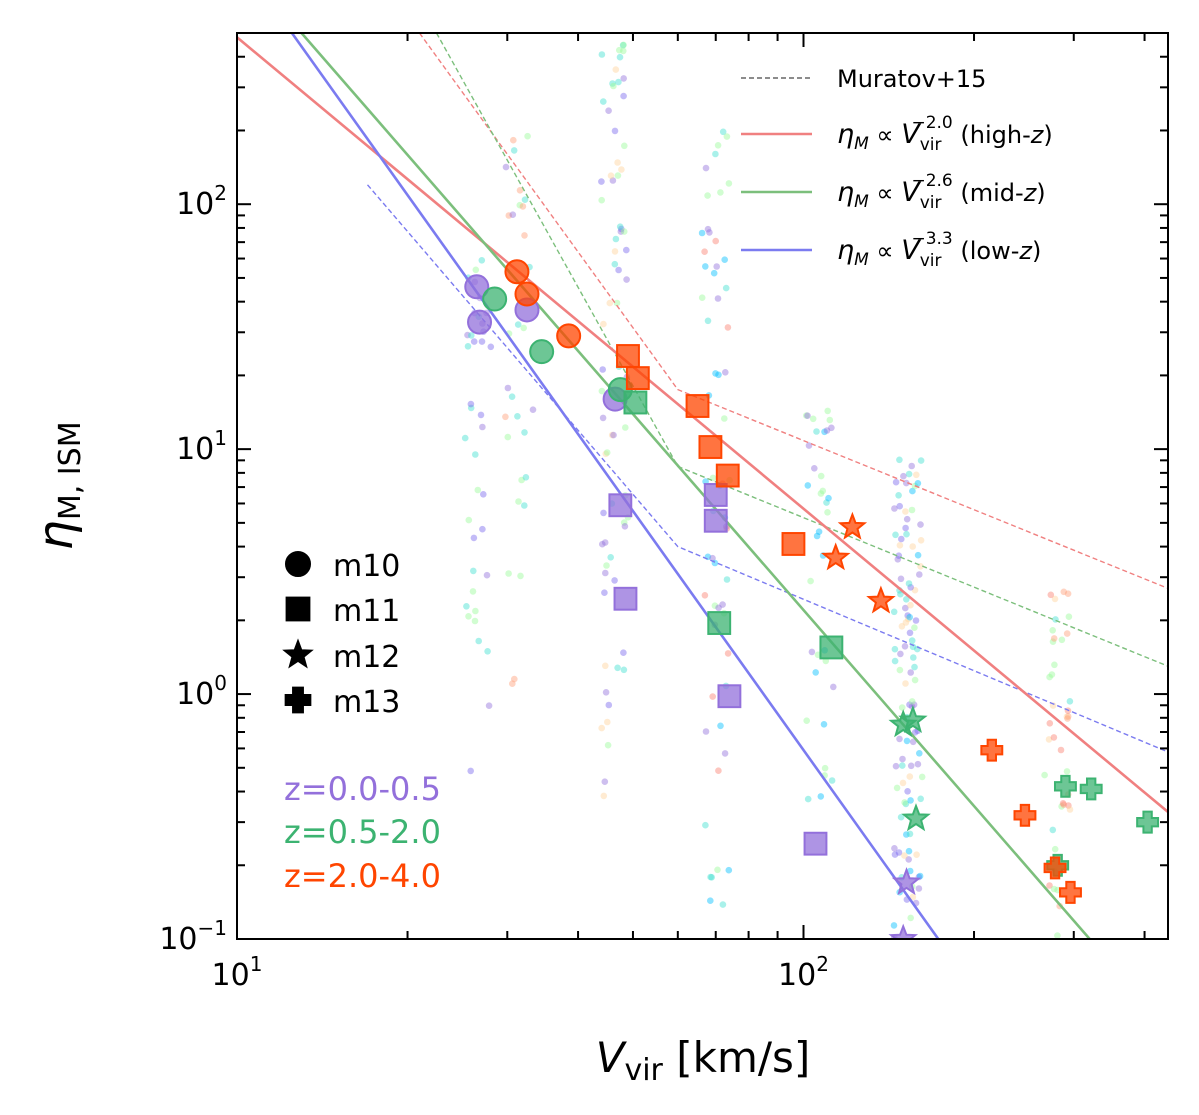  Describe the element at coordinates (939, 250) in the screenshot. I see `legend-label-low-z: ηM ∝ Vvir−3.3 (low-z)` at that location.